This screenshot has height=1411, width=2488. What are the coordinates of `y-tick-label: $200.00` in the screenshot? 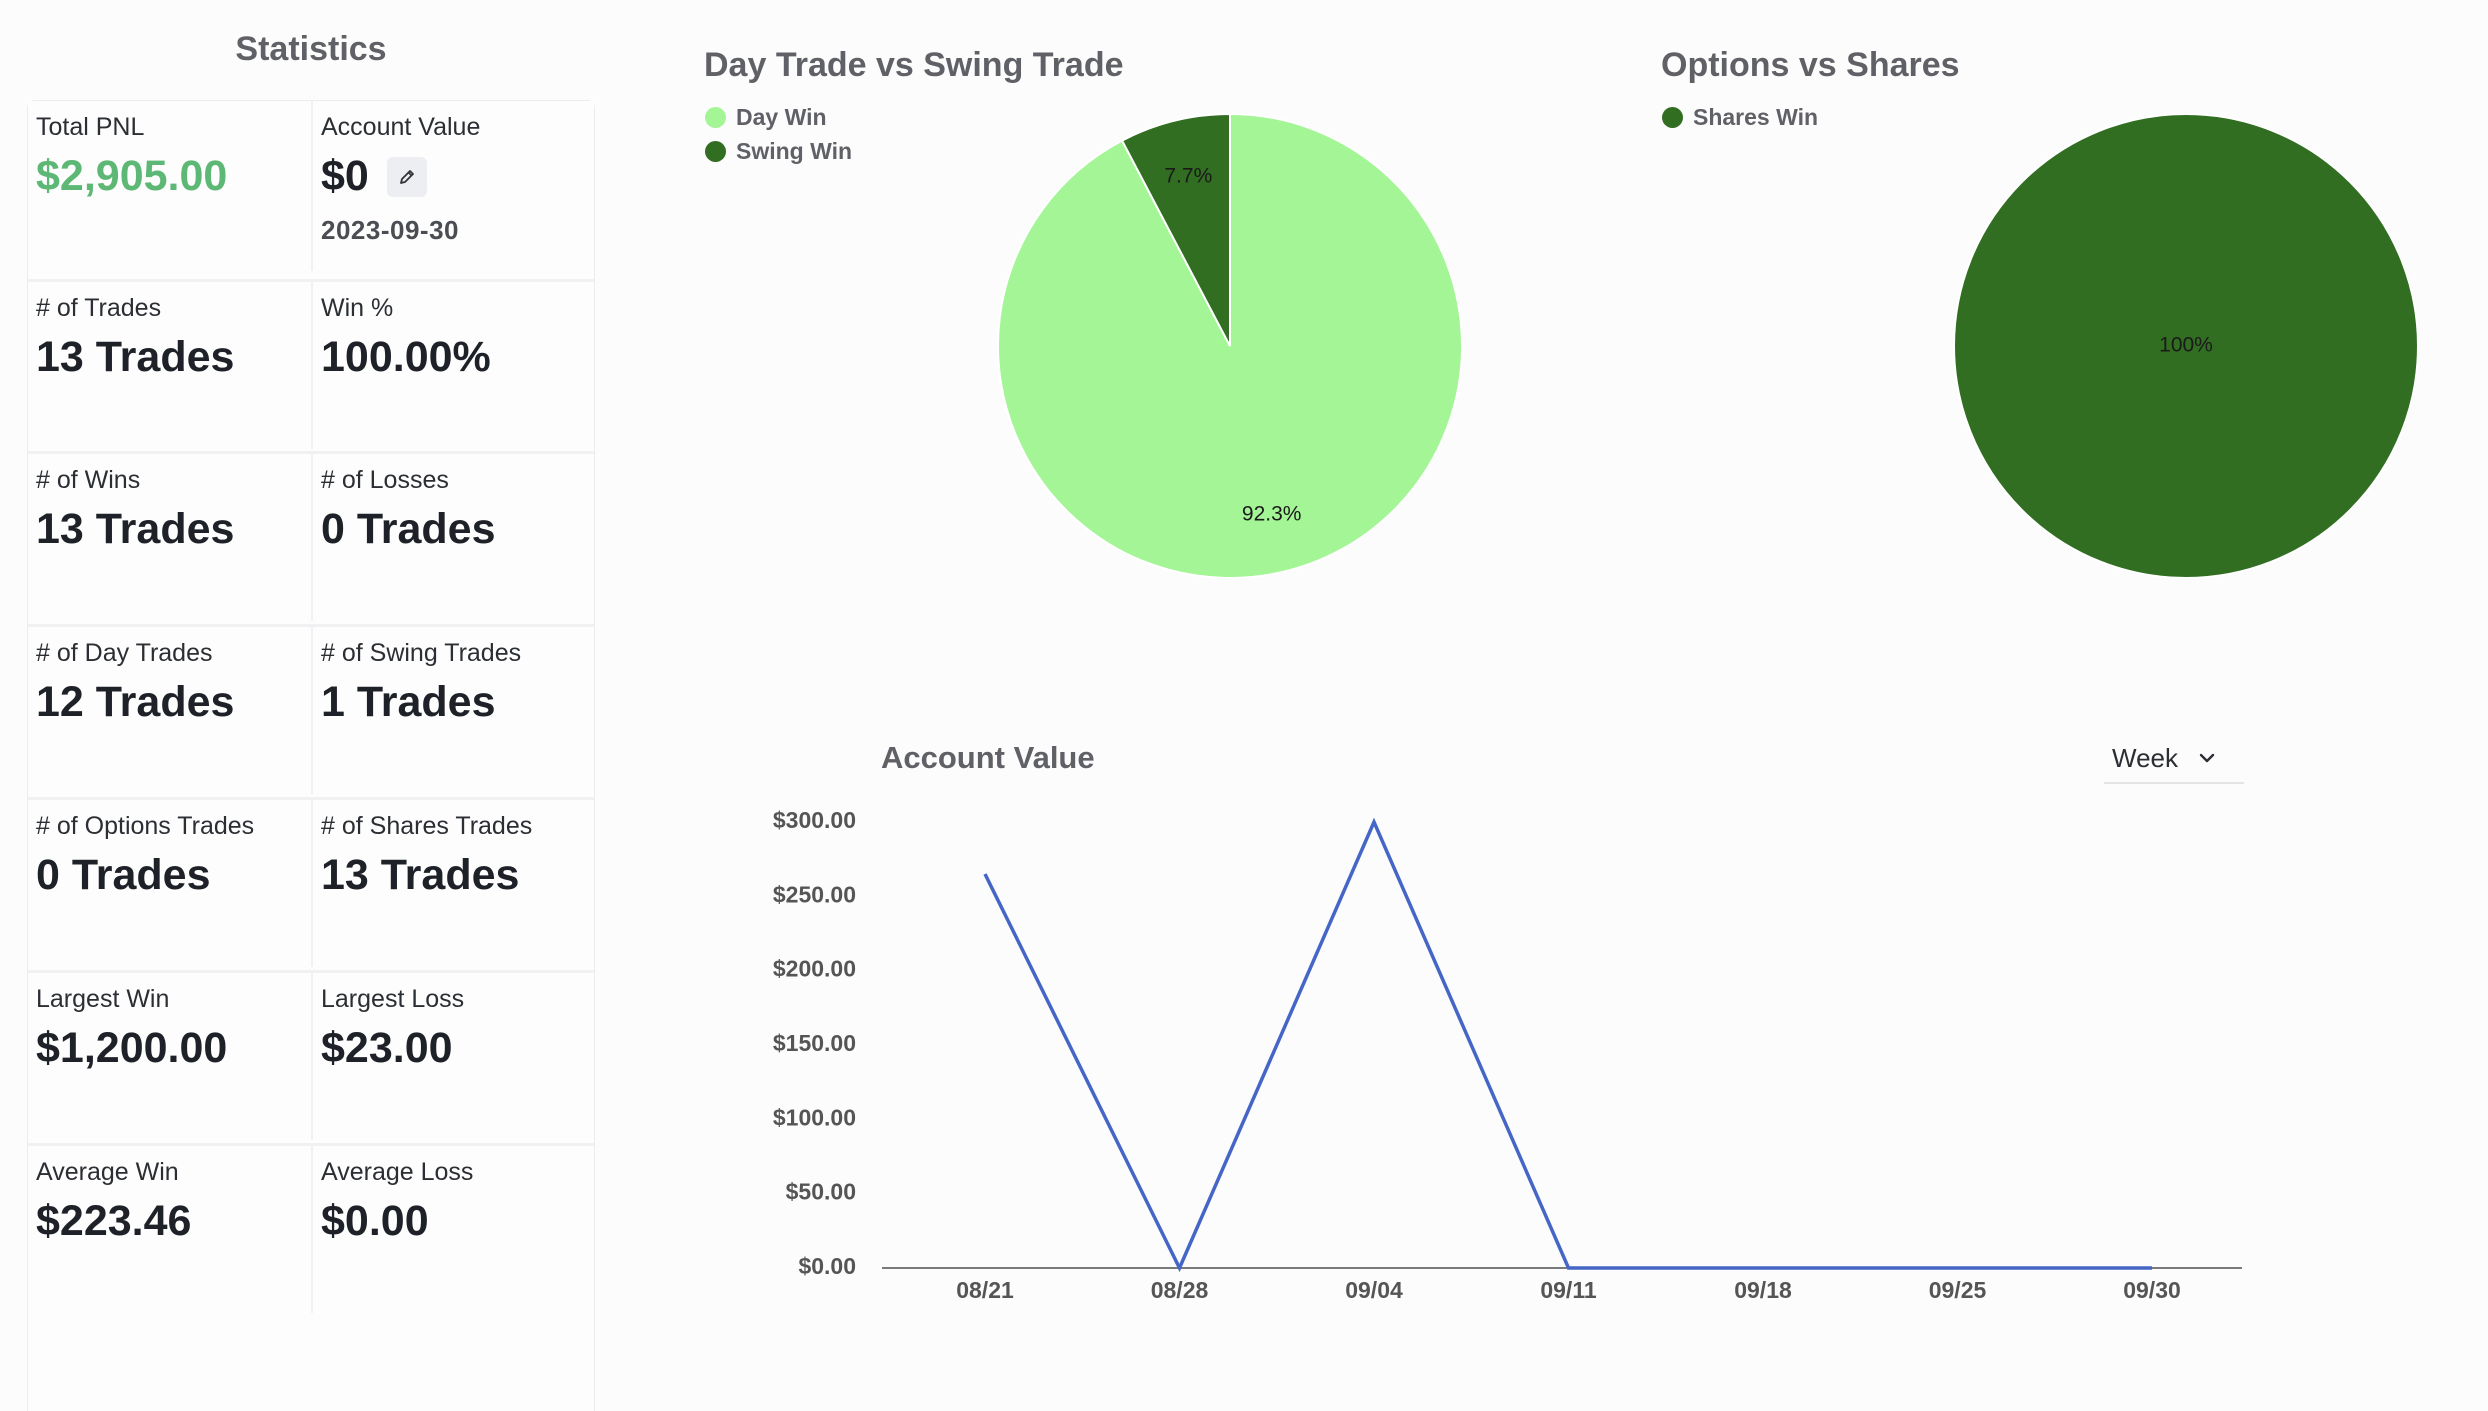 It's located at (814, 969).